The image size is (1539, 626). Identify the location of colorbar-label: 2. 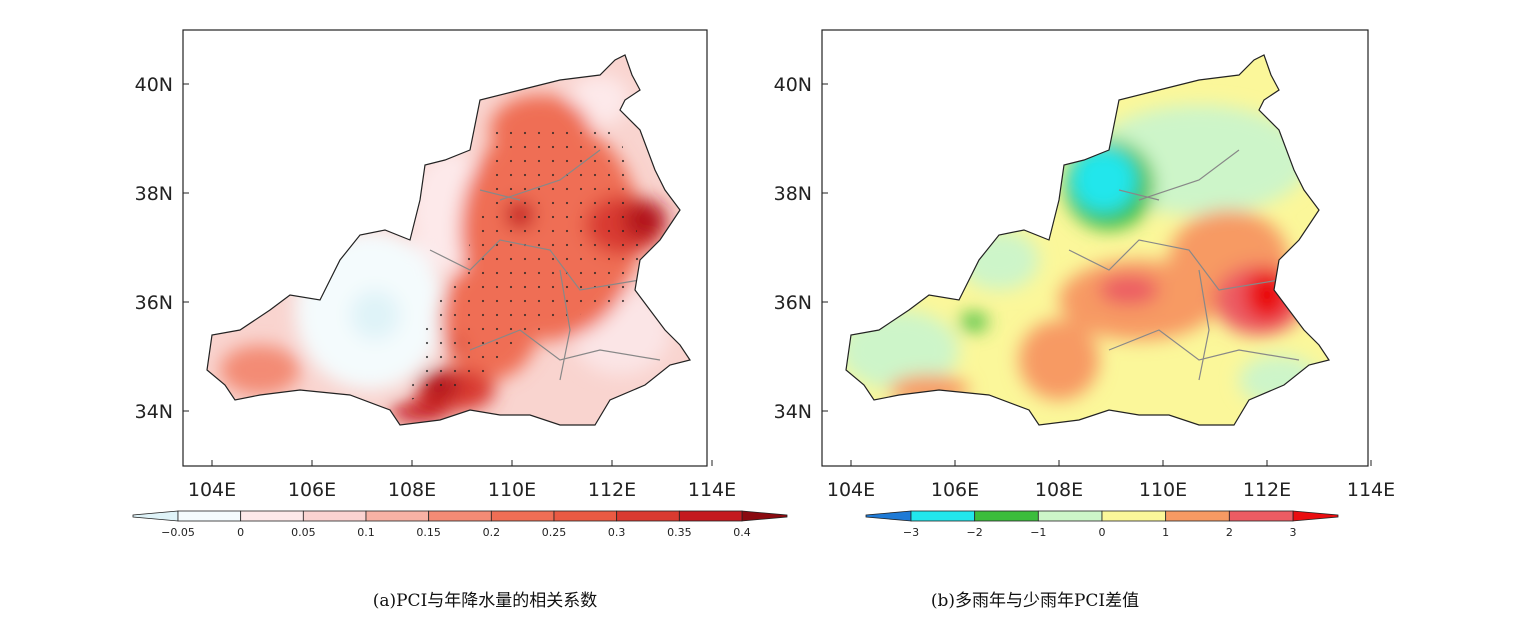
(1229, 532).